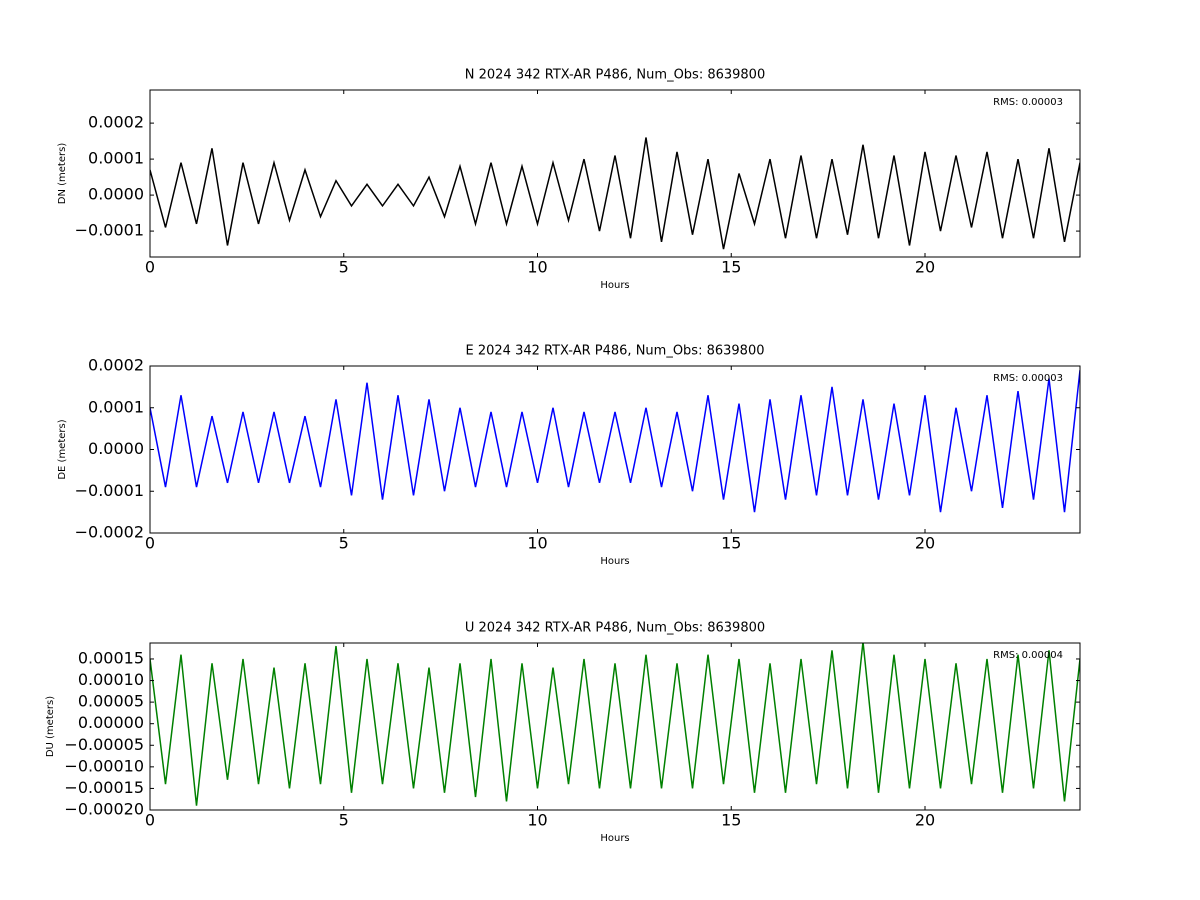 The image size is (1200, 900). I want to click on y-tick-label: 0.00000, so click(111, 722).